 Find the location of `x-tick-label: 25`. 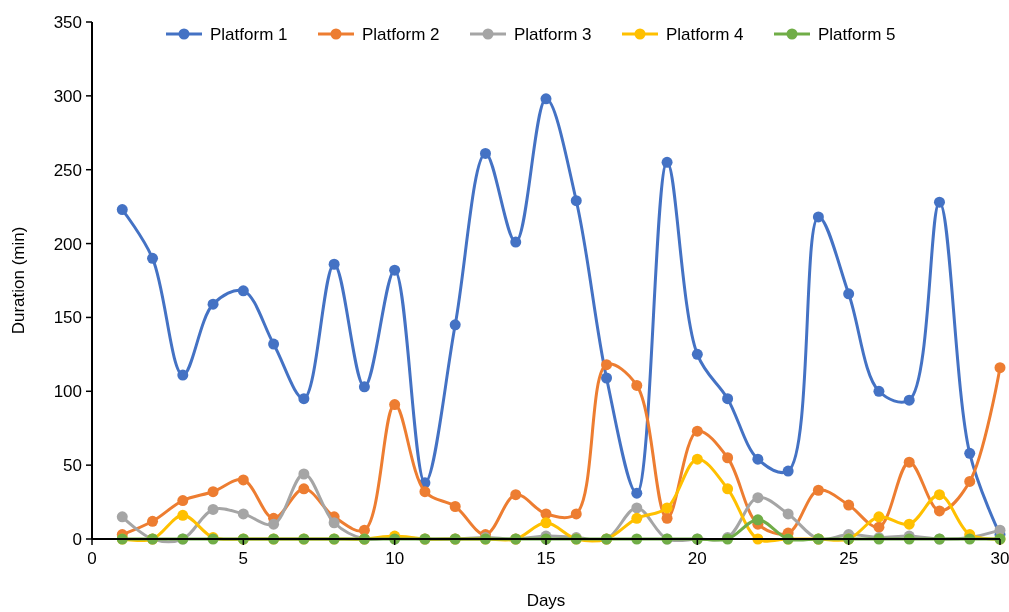

x-tick-label: 25 is located at coordinates (849, 558).